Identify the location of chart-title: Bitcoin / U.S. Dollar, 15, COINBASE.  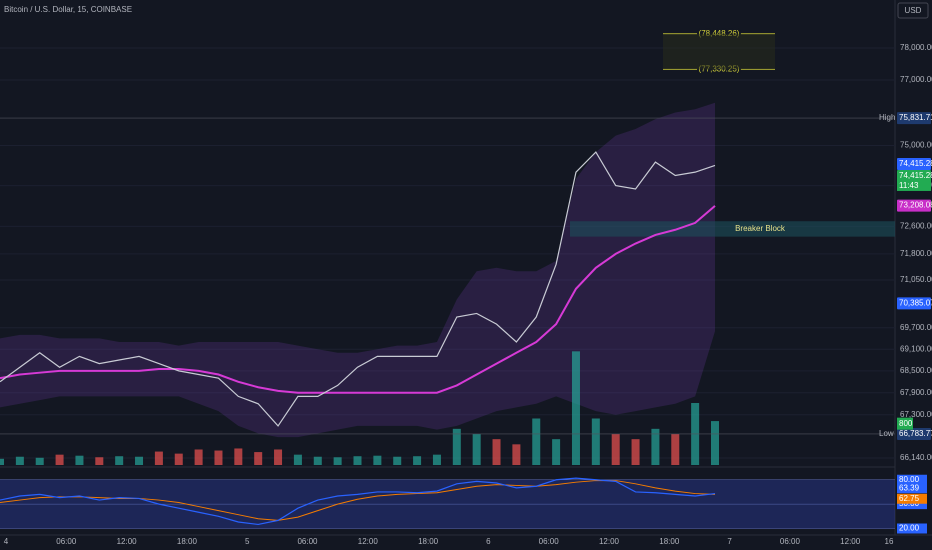
(68, 9).